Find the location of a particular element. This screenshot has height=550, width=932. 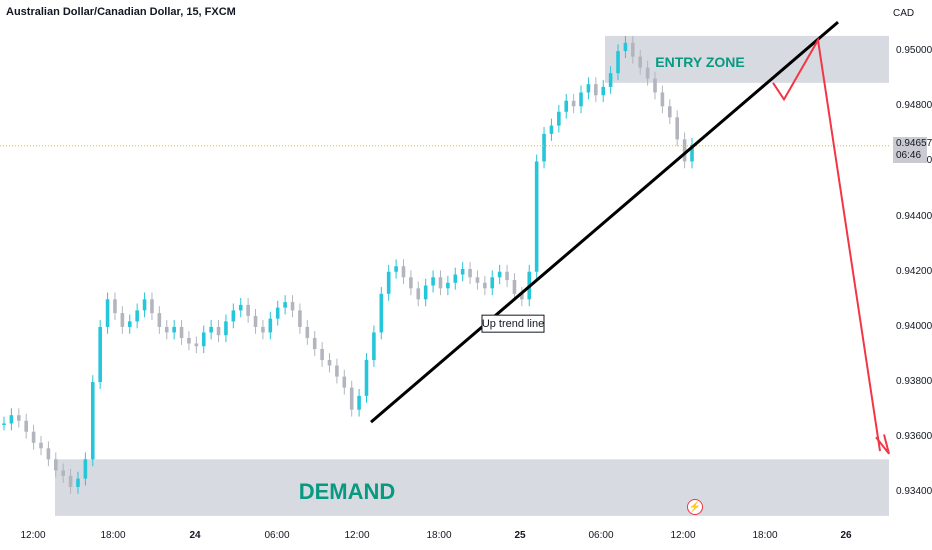

demand-zone-label: DEMAND is located at coordinates (347, 491).